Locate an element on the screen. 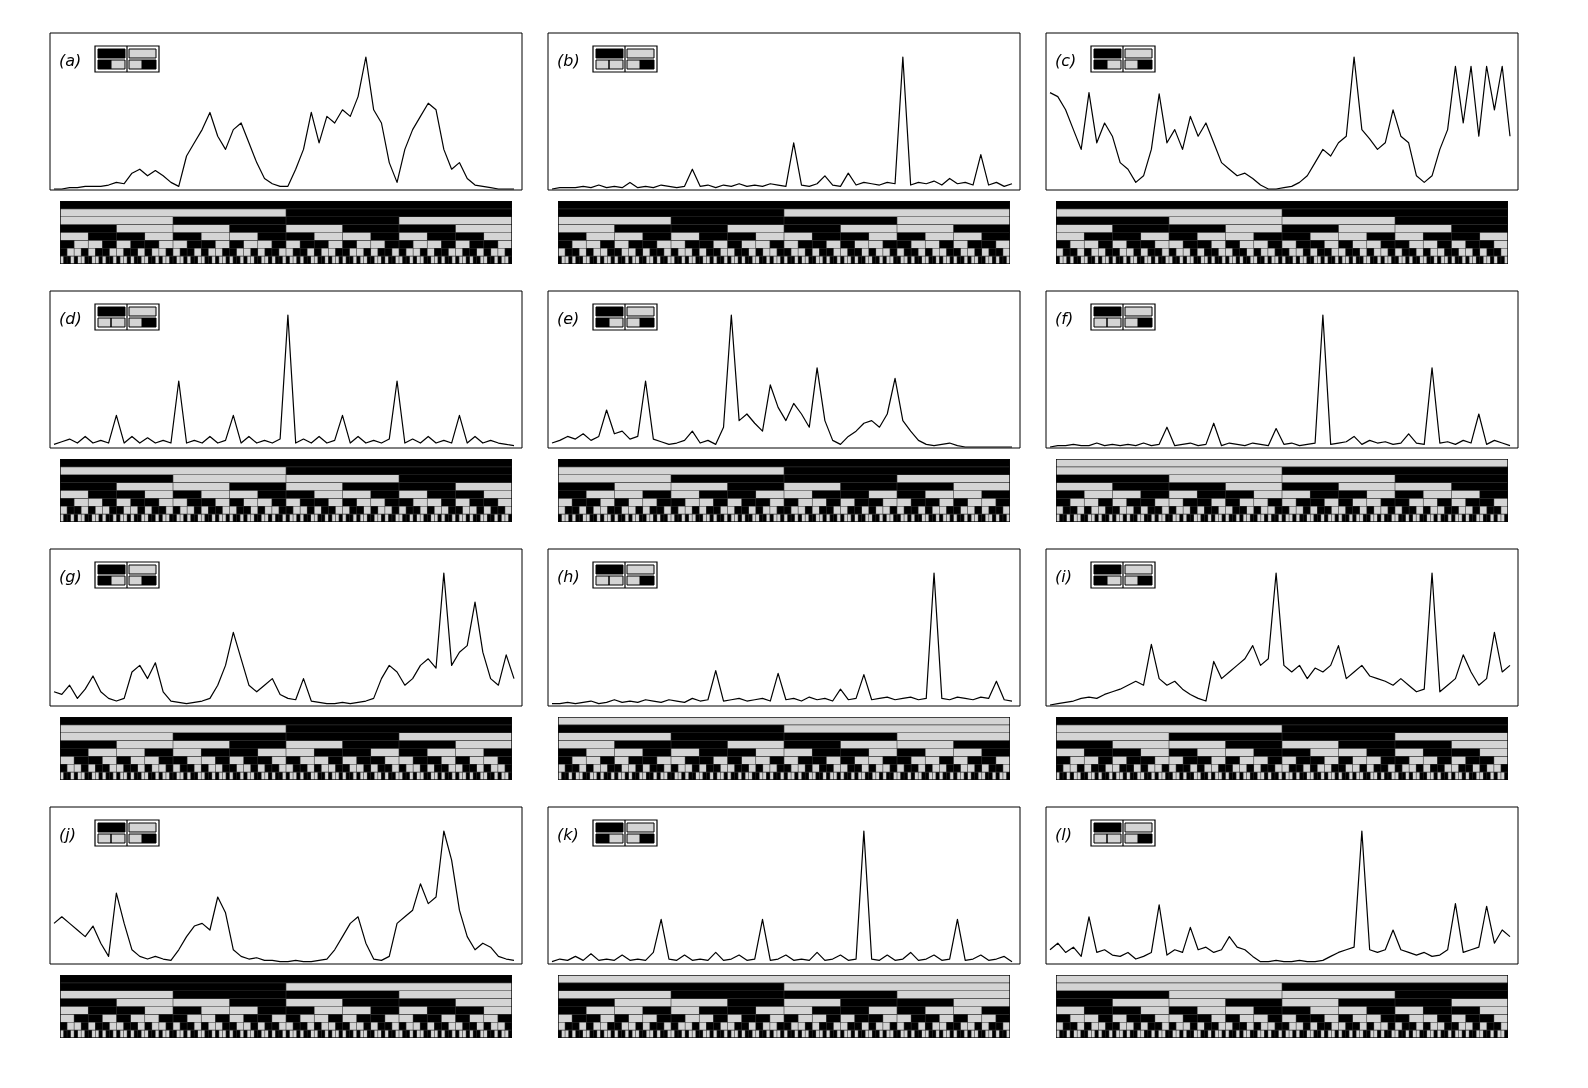  chart-title: (c) is located at coordinates (1066, 60).